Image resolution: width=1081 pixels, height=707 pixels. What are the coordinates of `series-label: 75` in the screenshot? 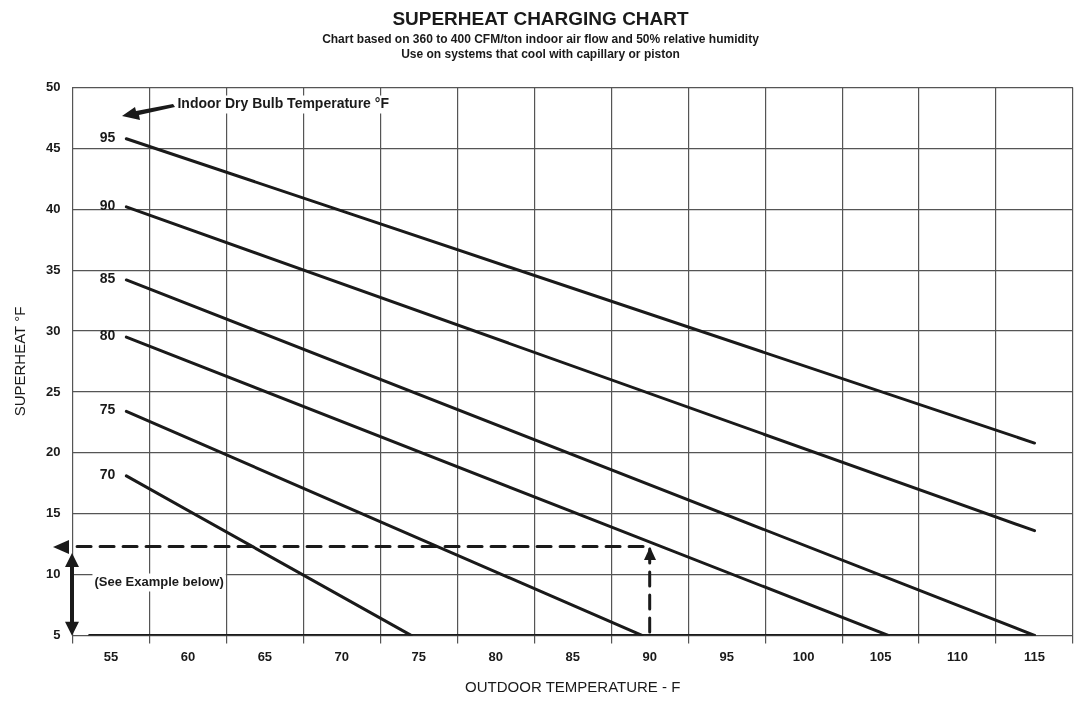 It's located at (107, 409).